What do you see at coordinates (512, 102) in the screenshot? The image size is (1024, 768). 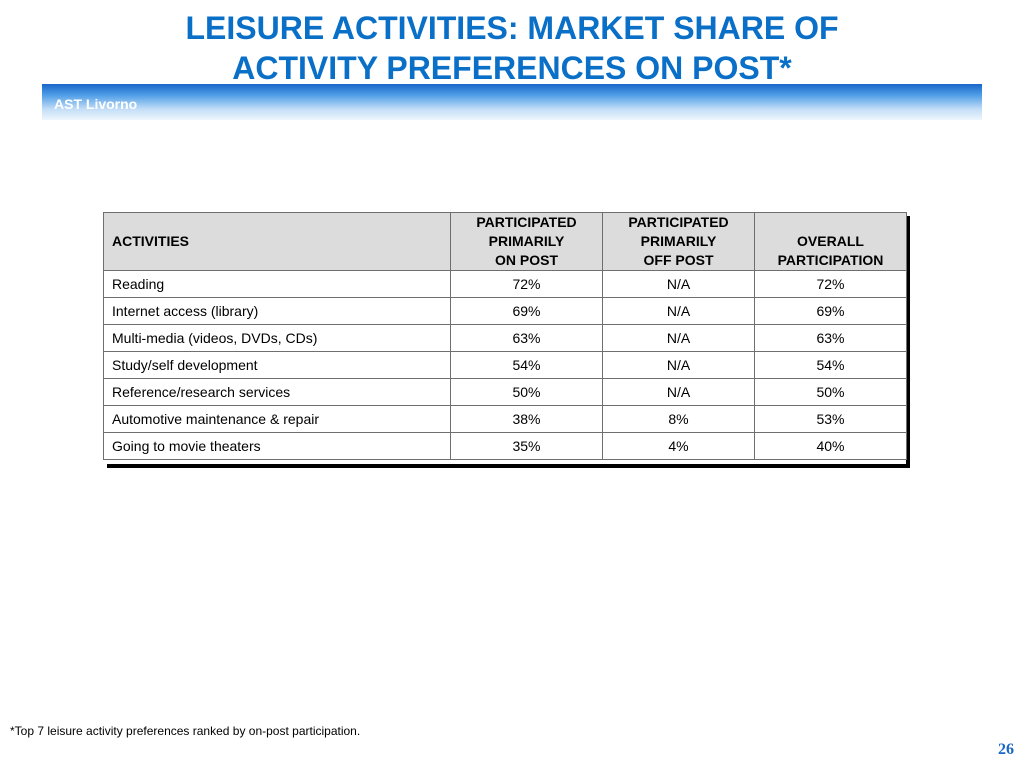 I see `header-banner: AST Livorno` at bounding box center [512, 102].